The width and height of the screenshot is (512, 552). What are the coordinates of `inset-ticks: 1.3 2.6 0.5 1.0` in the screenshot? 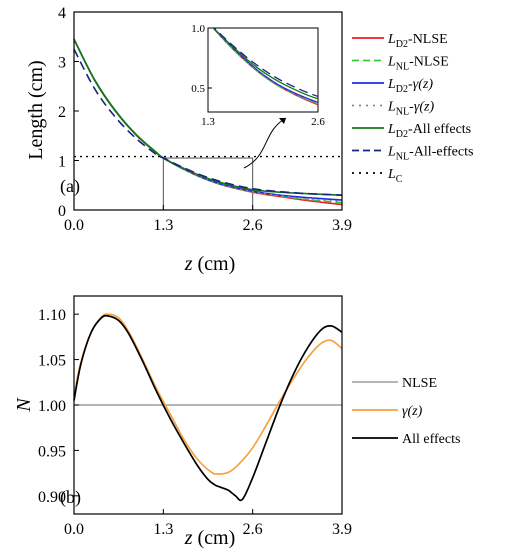 It's located at (258, 75).